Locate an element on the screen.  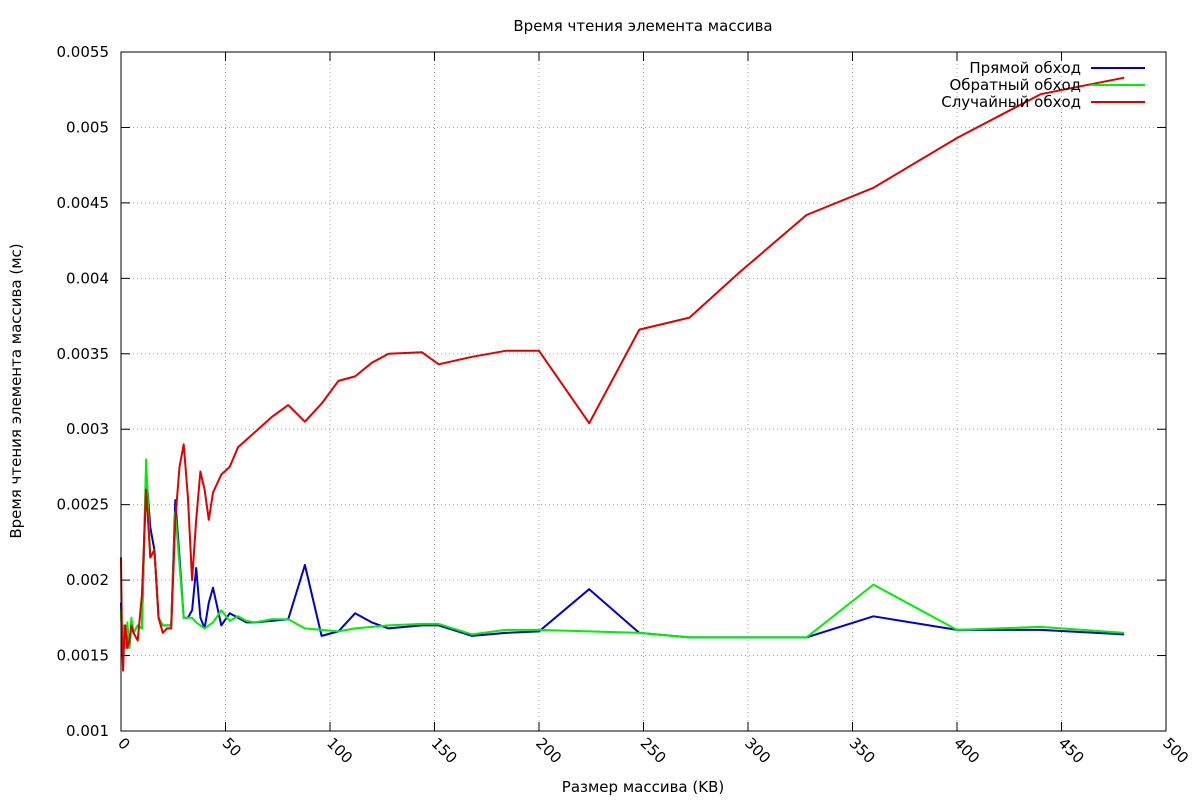
legend-label: Случайный обход is located at coordinates (1011, 102).